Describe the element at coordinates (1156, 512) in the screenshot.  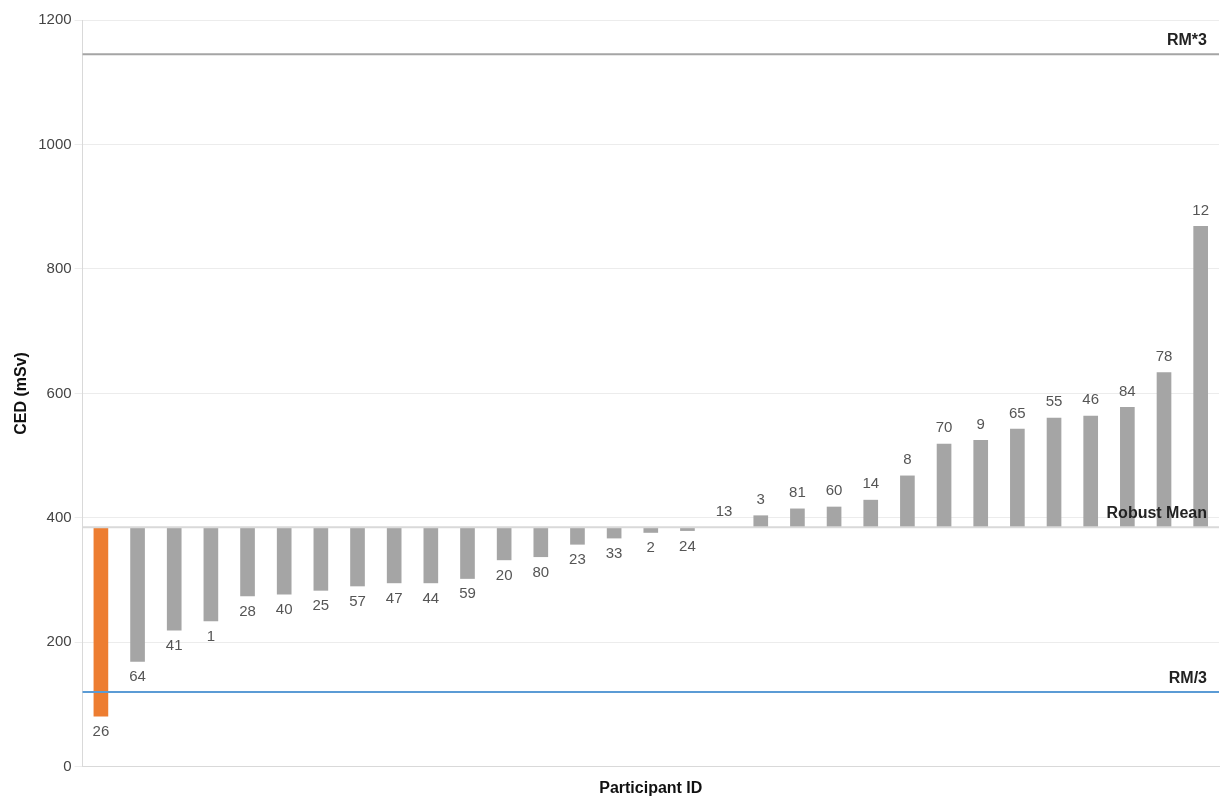
I see `ref-line-label: Robust Mean` at that location.